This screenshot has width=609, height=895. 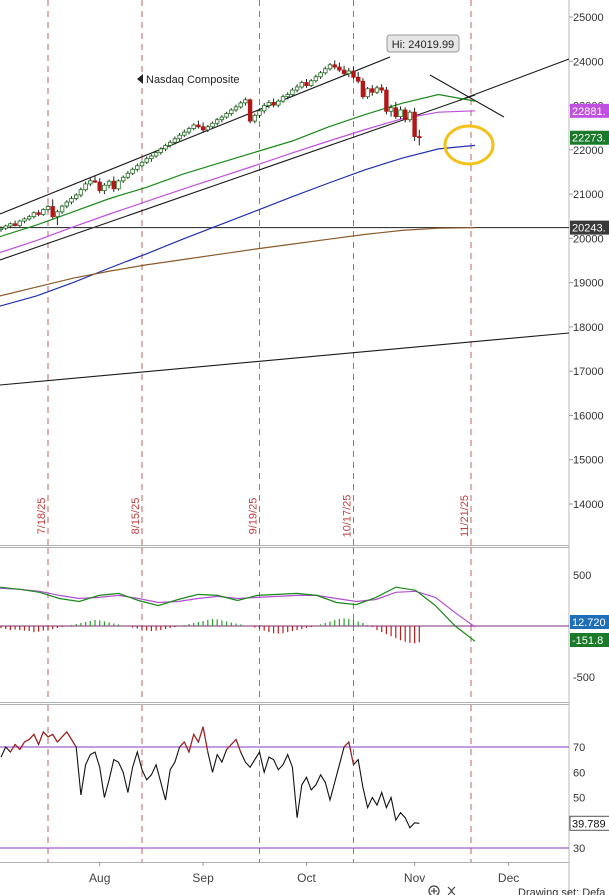 I want to click on price-value-tag: 22273., so click(x=589, y=139).